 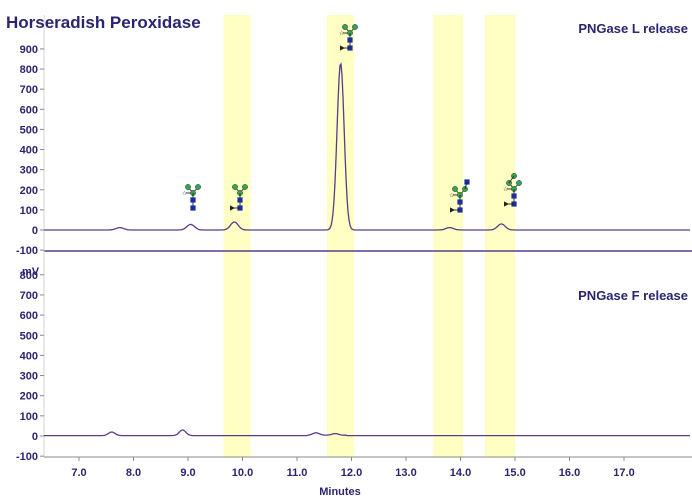 What do you see at coordinates (187, 473) in the screenshot?
I see `x-tick-label: 9.0` at bounding box center [187, 473].